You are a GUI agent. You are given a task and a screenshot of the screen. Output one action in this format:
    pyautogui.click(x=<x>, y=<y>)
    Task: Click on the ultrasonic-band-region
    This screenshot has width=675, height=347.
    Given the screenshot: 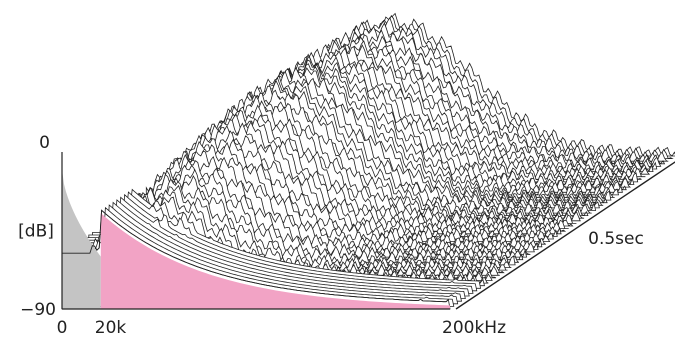 What is the action you would take?
    pyautogui.click(x=275, y=261)
    